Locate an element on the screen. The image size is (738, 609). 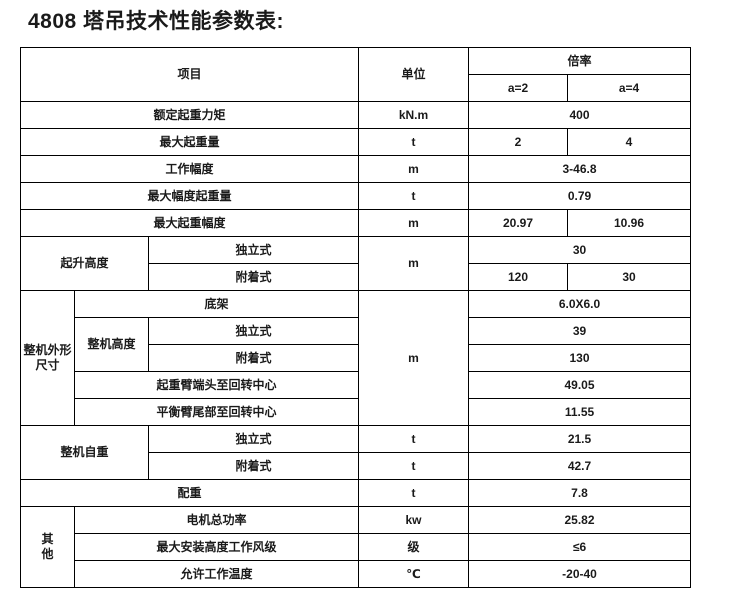
group-label-overall-dimension-line1: 整机外形 is located at coordinates (47, 350).